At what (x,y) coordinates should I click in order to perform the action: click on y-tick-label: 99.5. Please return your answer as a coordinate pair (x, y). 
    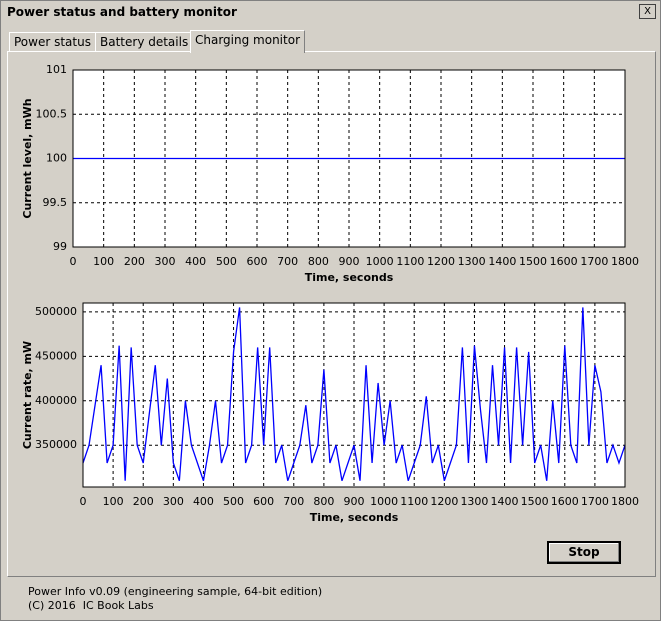
    Looking at the image, I should click on (55, 202).